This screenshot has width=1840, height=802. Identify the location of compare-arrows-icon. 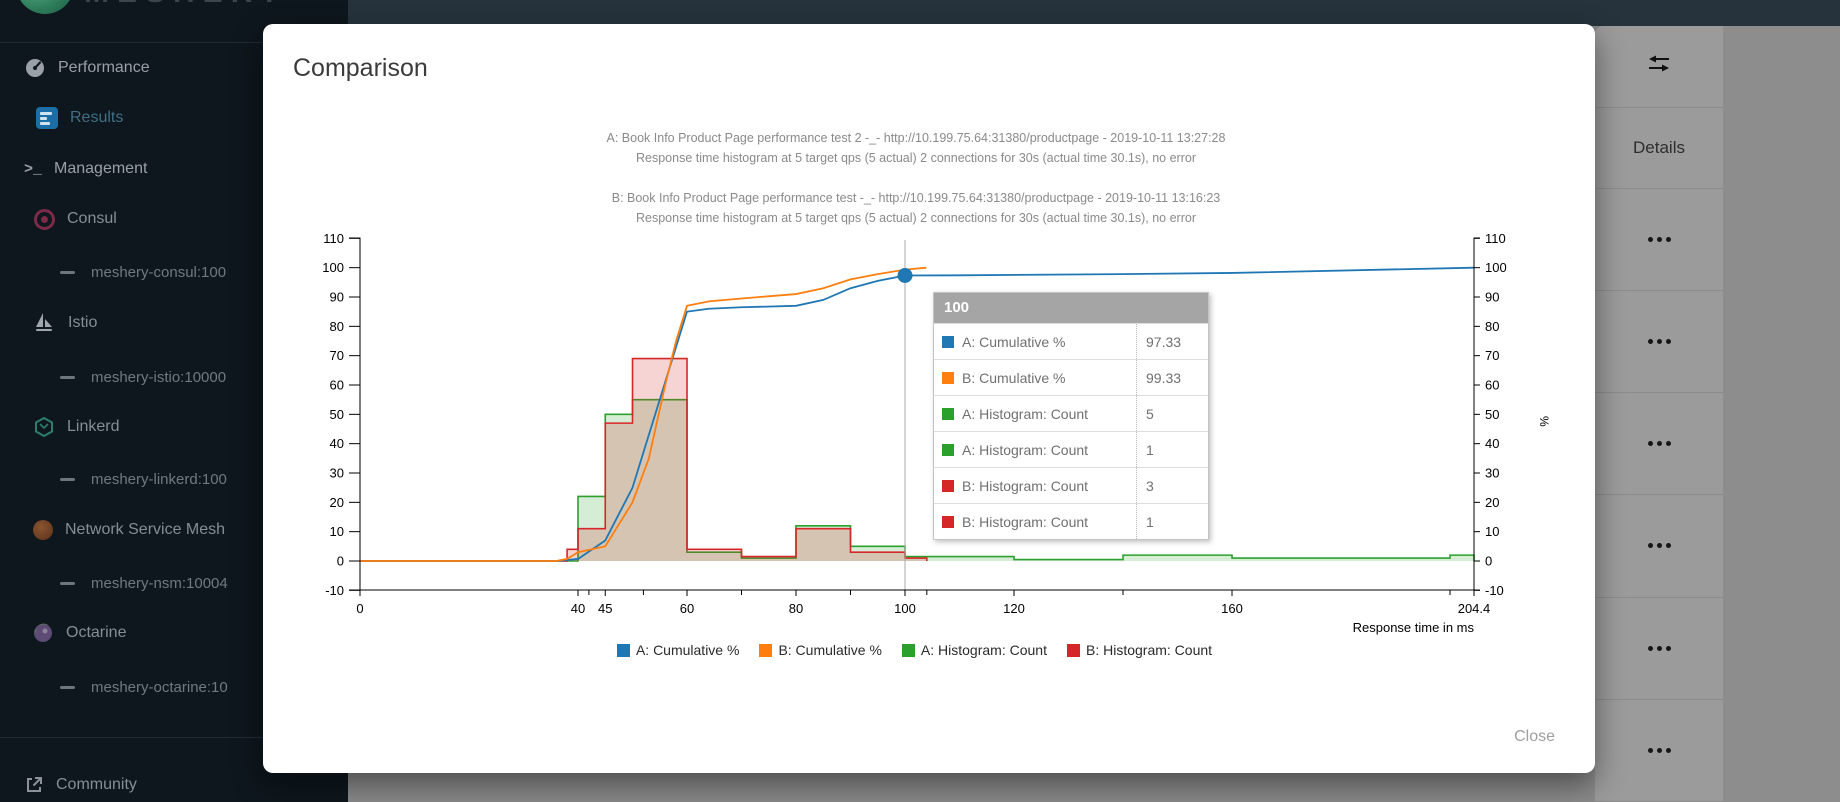
(1659, 66).